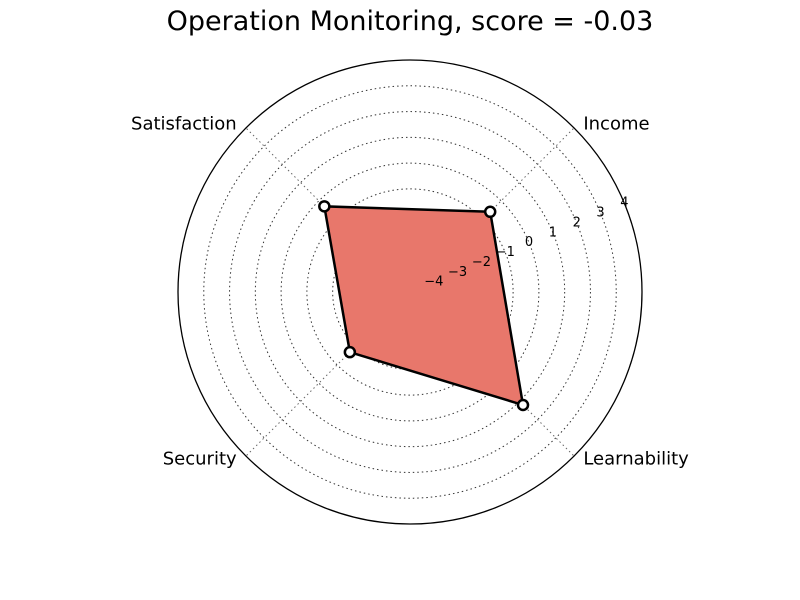 The width and height of the screenshot is (800, 600). What do you see at coordinates (600, 213) in the screenshot?
I see `r-tick-label: 3` at bounding box center [600, 213].